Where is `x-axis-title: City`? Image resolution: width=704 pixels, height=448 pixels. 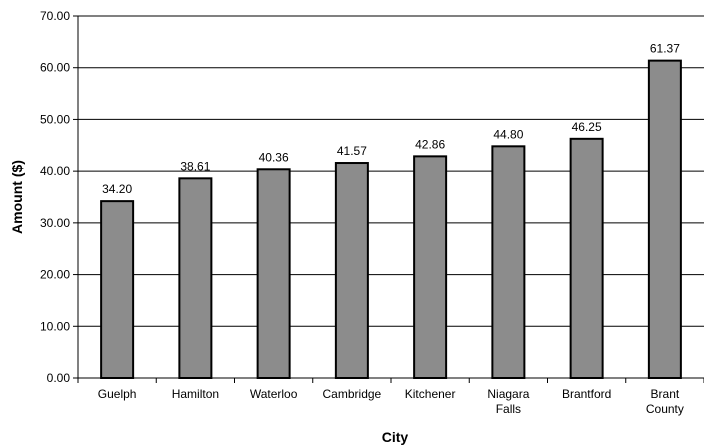
x-axis-title: City is located at coordinates (395, 437).